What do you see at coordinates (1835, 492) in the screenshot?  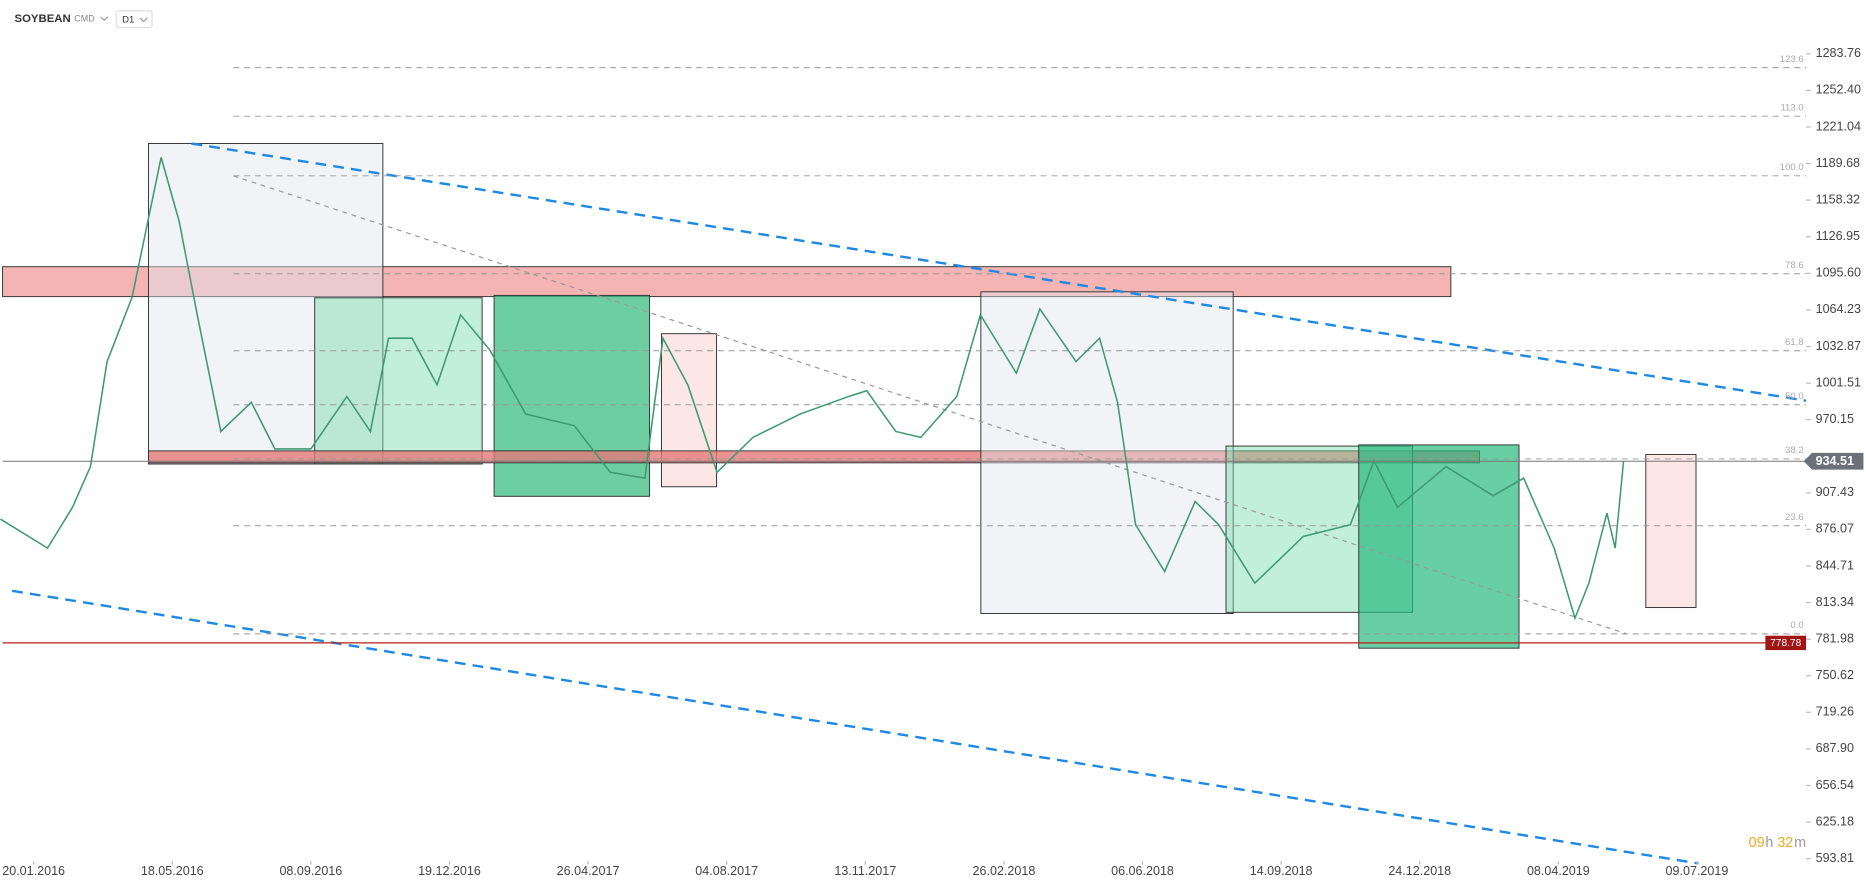 I see `y-tick-label: 907.43` at bounding box center [1835, 492].